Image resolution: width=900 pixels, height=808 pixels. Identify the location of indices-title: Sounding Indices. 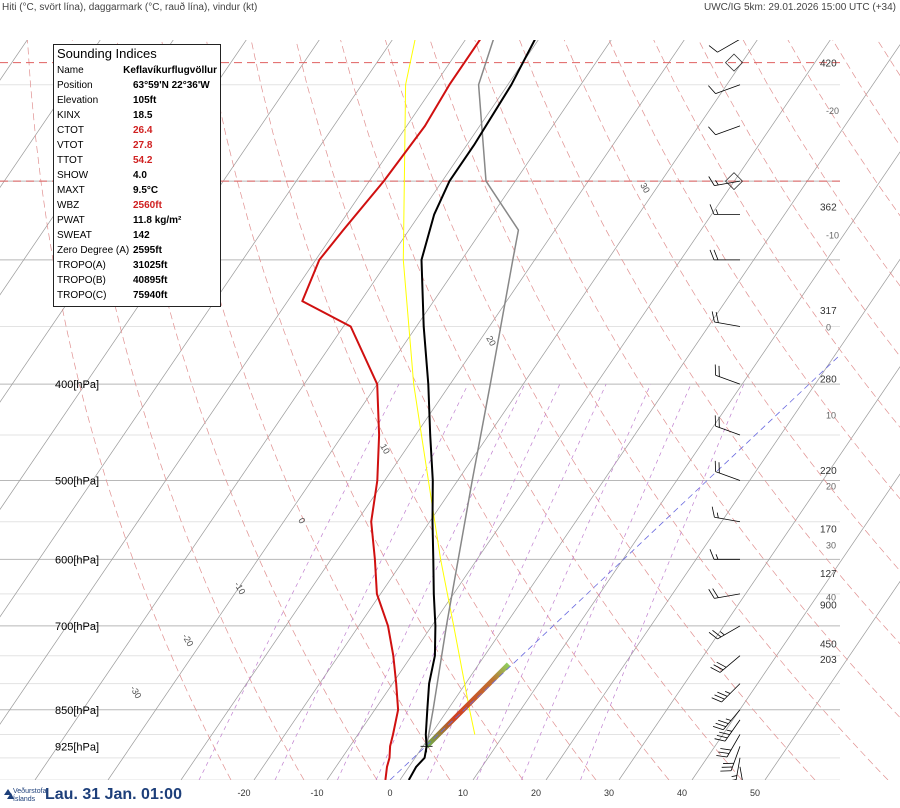
(107, 53).